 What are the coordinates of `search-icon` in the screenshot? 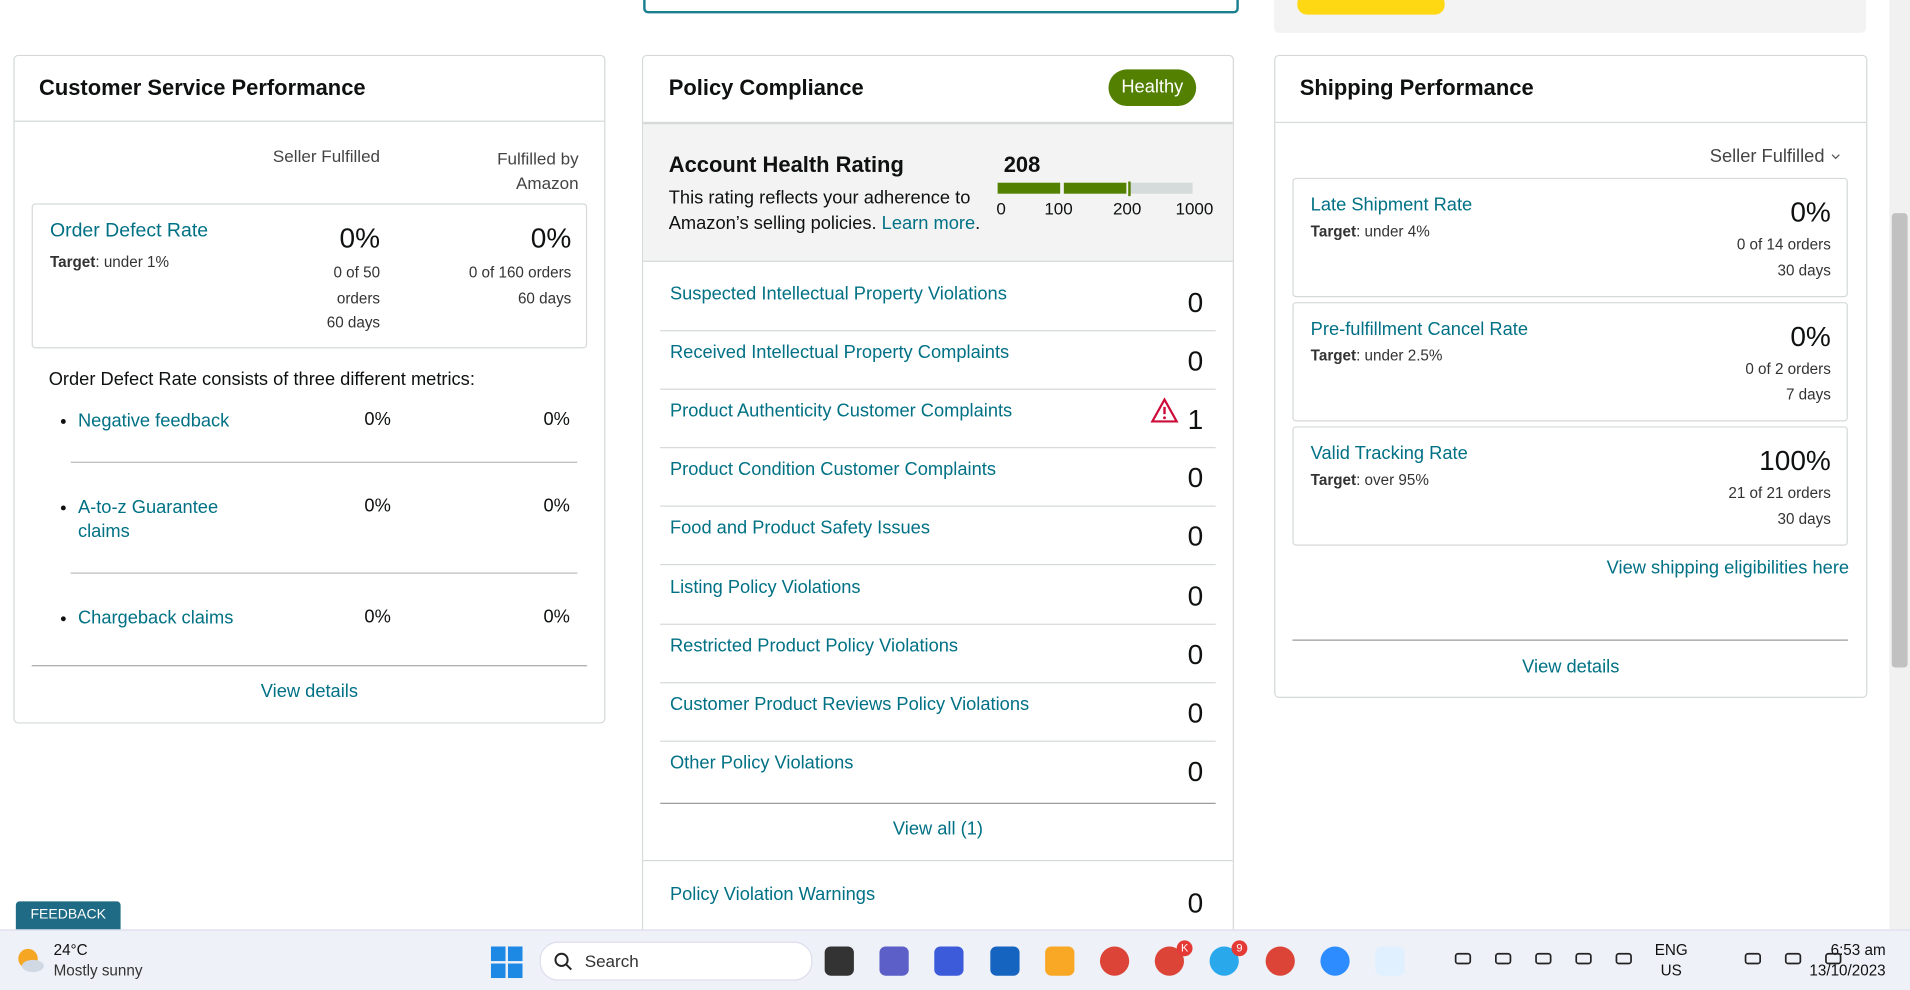 It's located at (563, 961).